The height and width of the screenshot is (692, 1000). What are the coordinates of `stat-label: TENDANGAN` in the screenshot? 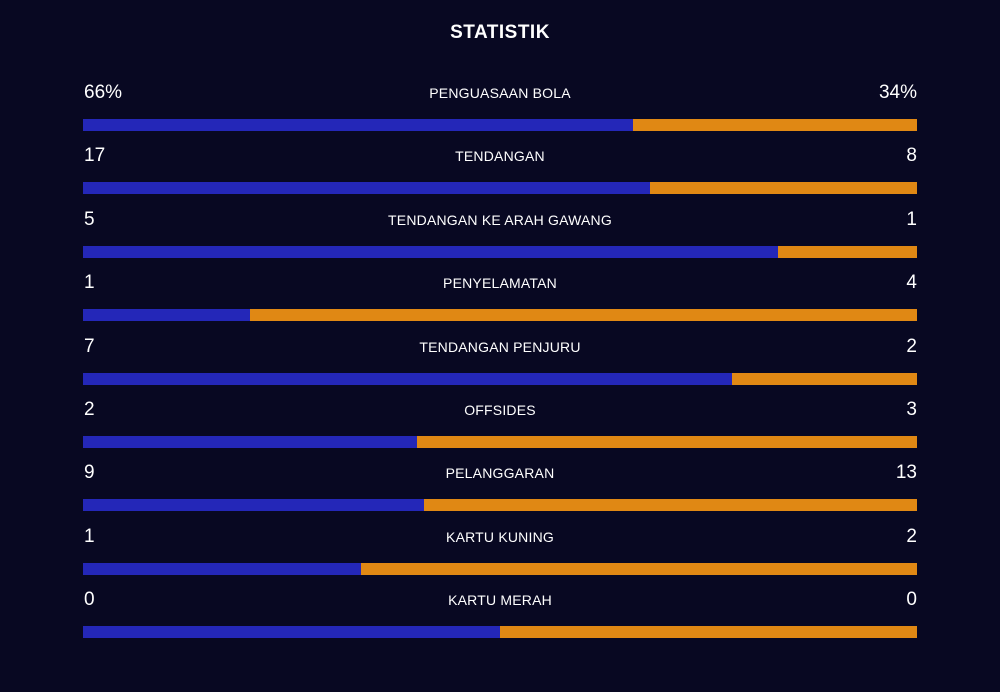 It's located at (500, 156).